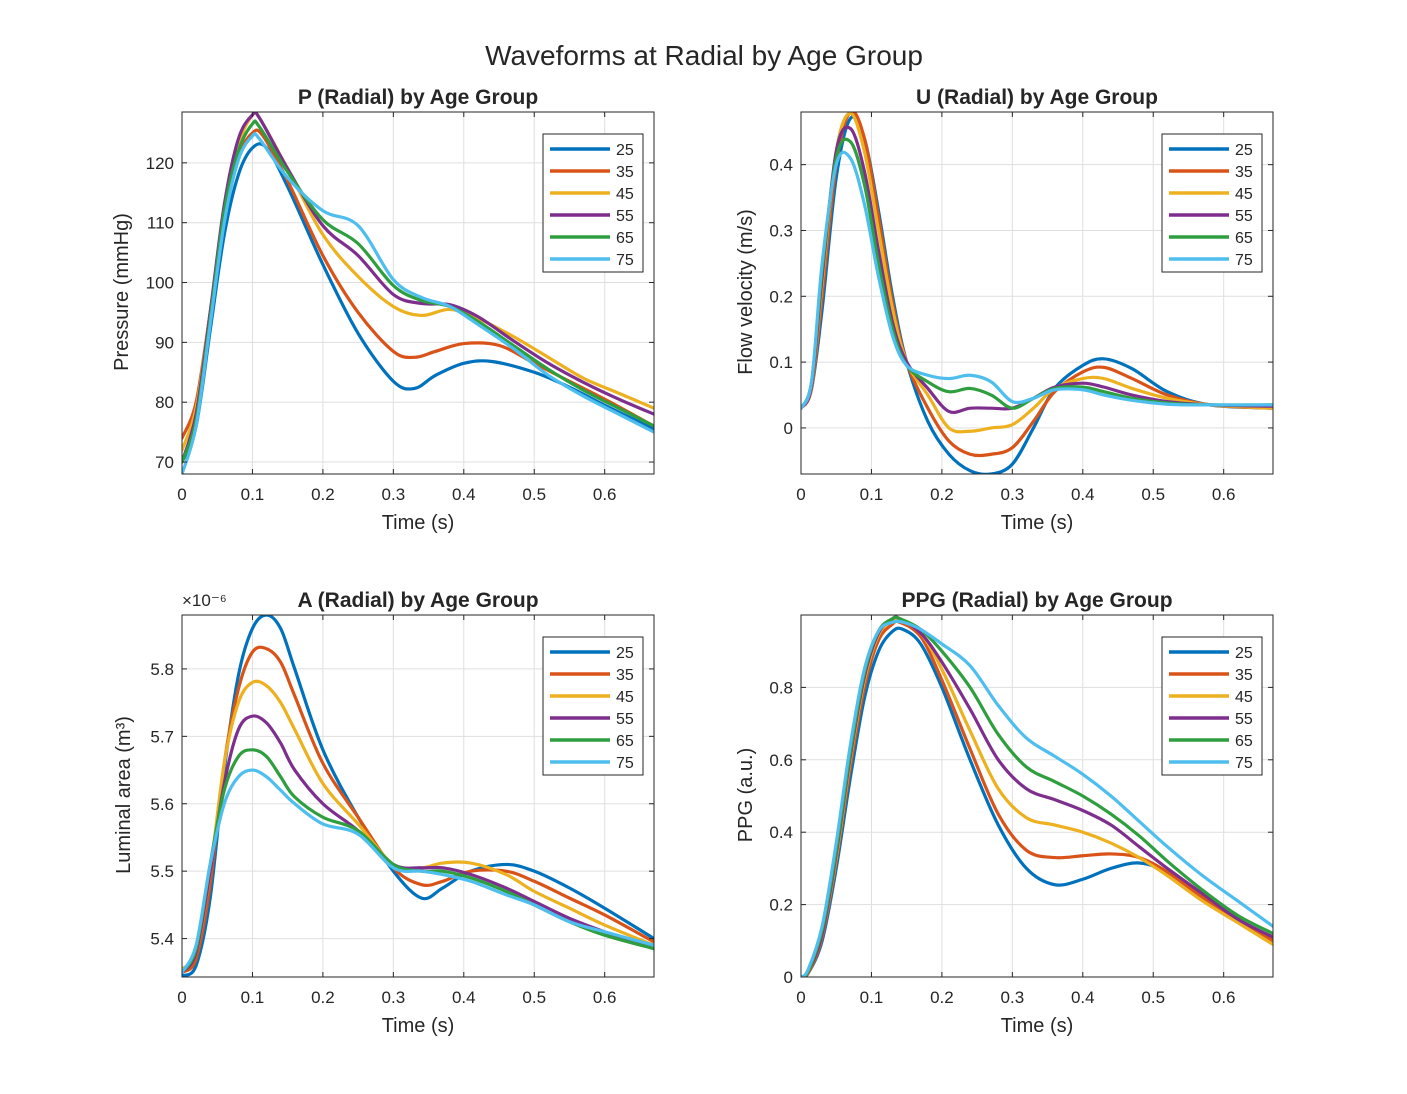  I want to click on y-tick-label: 0.4, so click(781, 165).